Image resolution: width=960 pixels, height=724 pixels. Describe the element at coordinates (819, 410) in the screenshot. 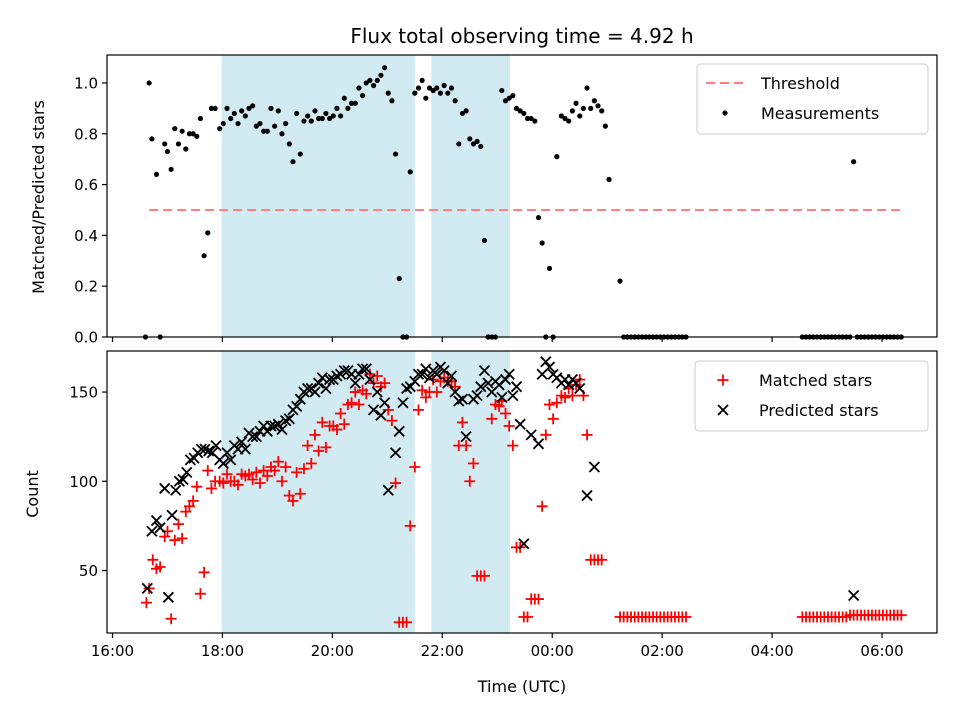

I see `legend-label: Predicted stars` at that location.